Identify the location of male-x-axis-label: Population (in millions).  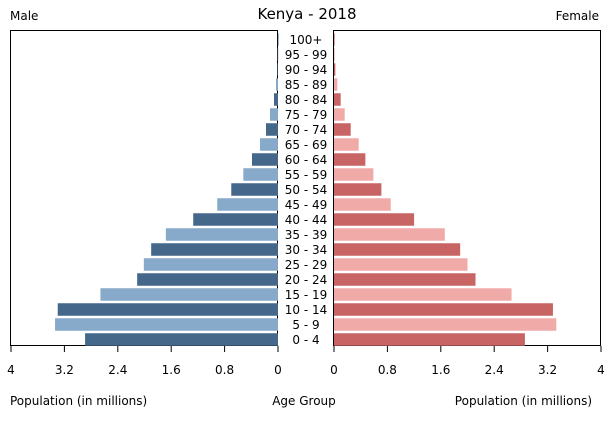
(78, 401).